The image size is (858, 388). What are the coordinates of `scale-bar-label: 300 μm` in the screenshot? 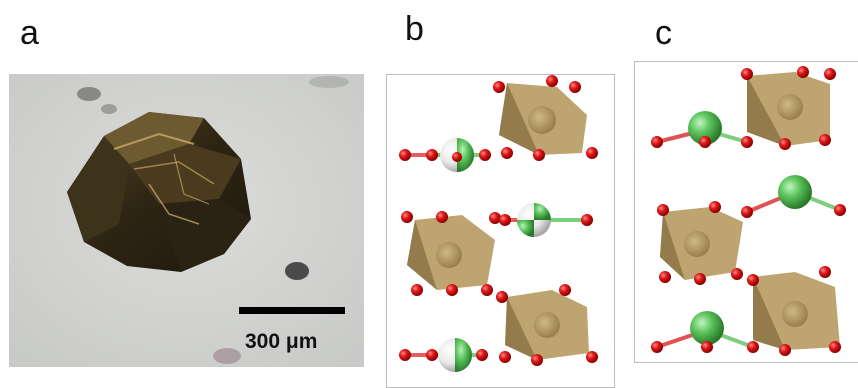 It's located at (281, 341).